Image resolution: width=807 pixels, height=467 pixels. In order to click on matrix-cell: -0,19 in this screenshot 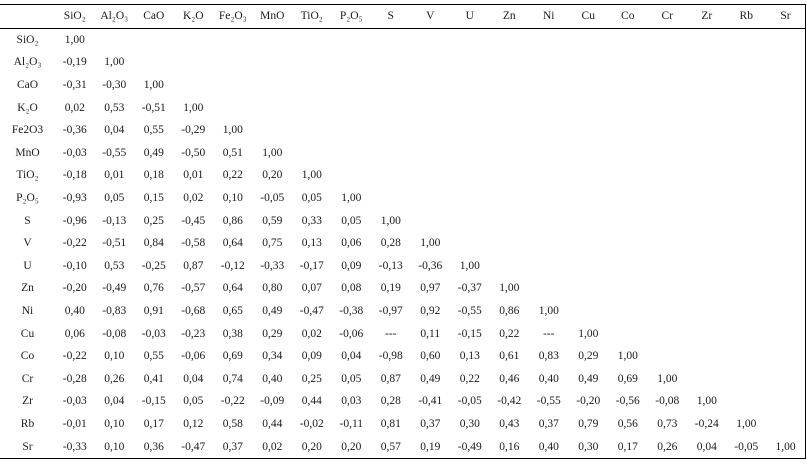, I will do `click(74, 62)`.